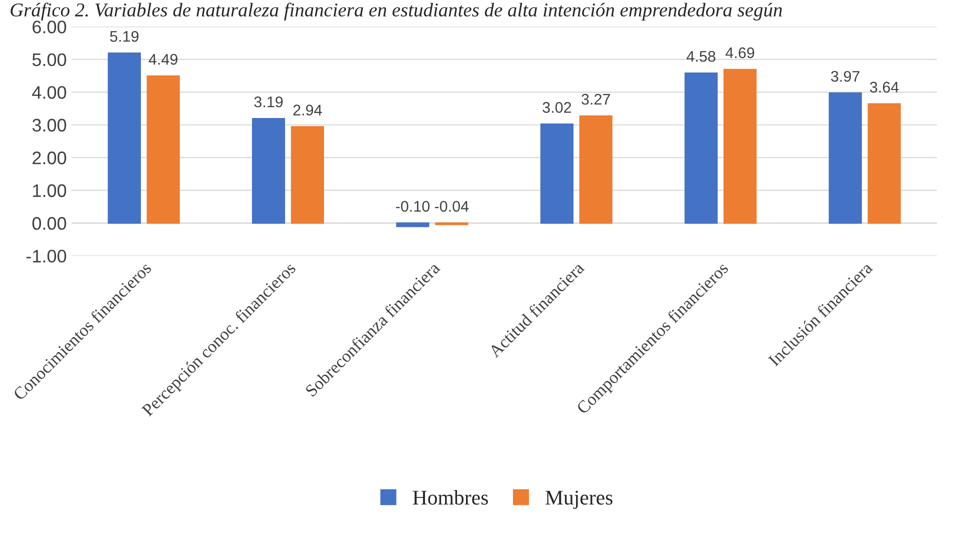 The width and height of the screenshot is (956, 533). What do you see at coordinates (413, 206) in the screenshot?
I see `text: -0.10` at bounding box center [413, 206].